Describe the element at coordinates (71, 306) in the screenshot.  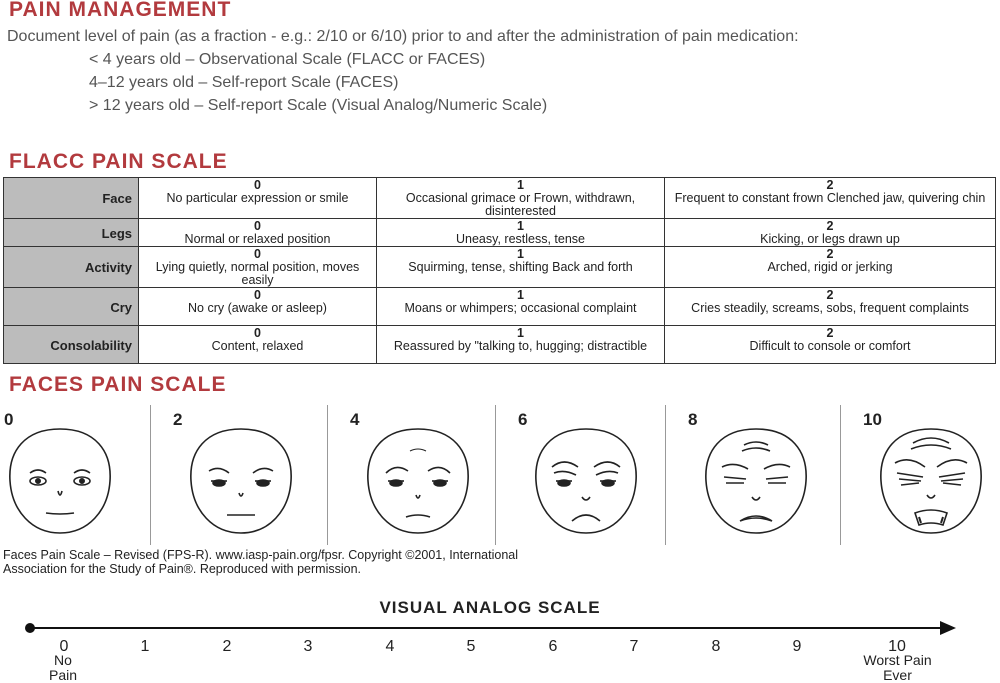
I see `flacc-category: Cry` at that location.